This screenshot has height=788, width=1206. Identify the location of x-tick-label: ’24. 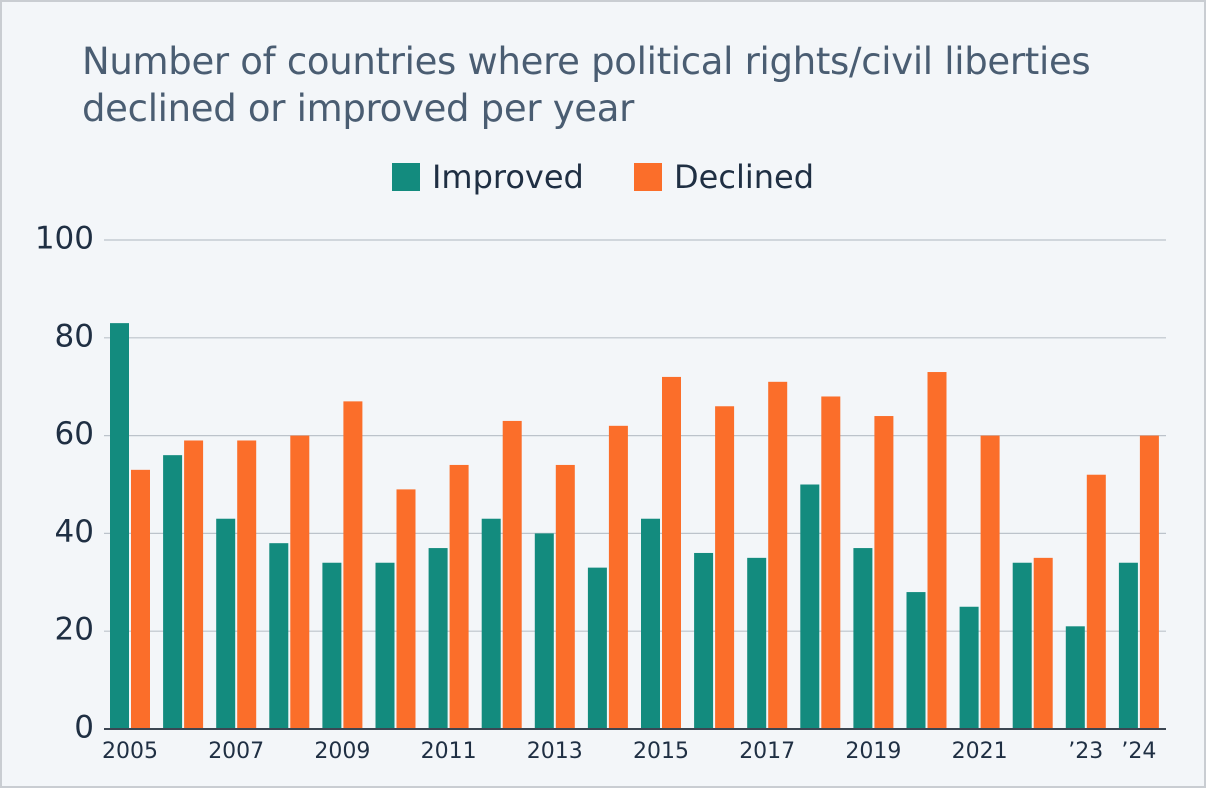
(1138, 751).